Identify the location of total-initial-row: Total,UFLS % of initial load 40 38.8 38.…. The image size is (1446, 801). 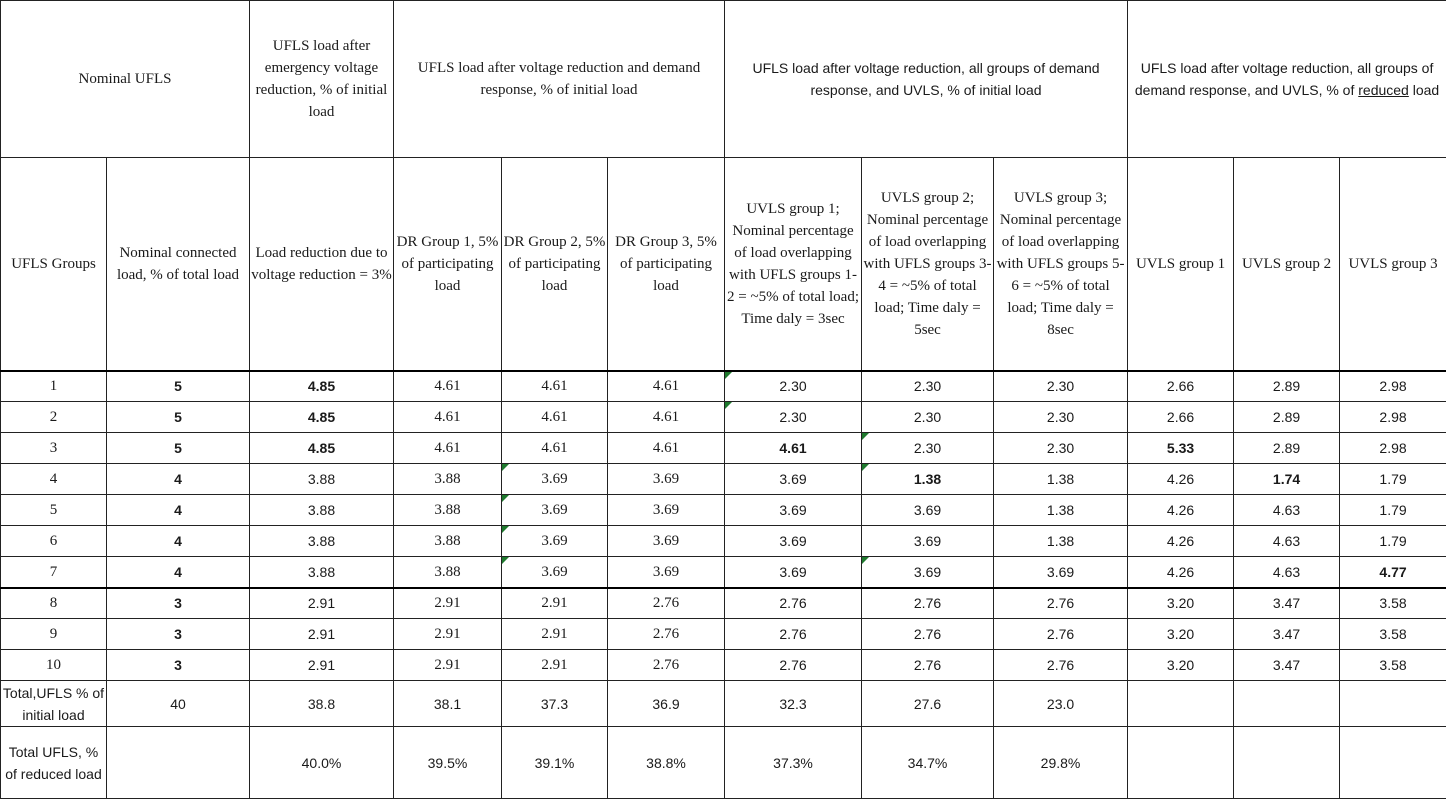
(723, 703).